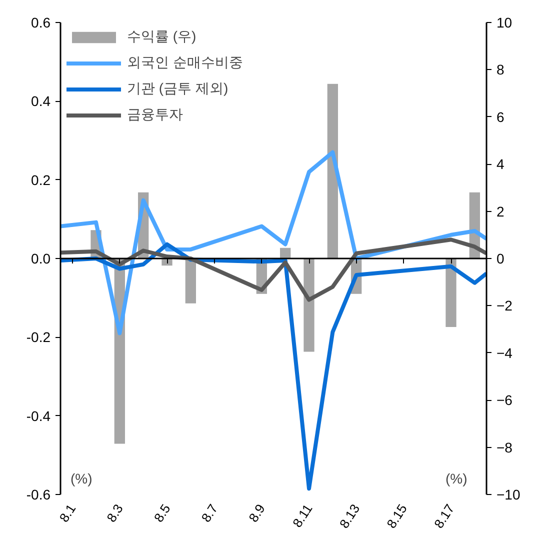  What do you see at coordinates (504, 400) in the screenshot?
I see `y2-tick-label: −6` at bounding box center [504, 400].